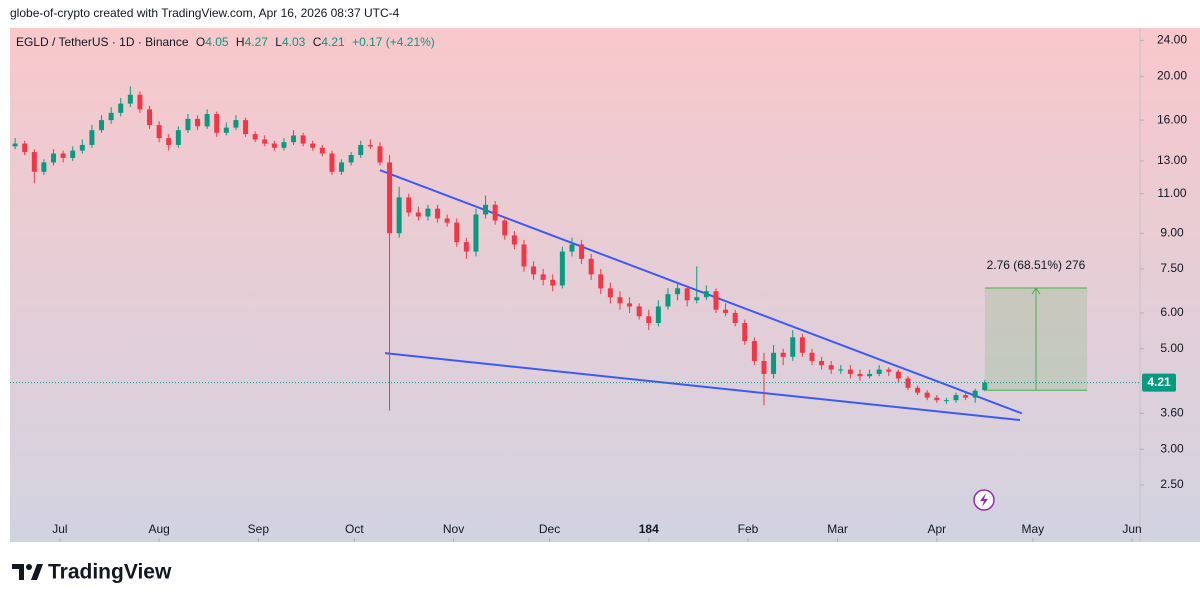 The image size is (1200, 602). I want to click on x-tick-label: Oct, so click(354, 529).